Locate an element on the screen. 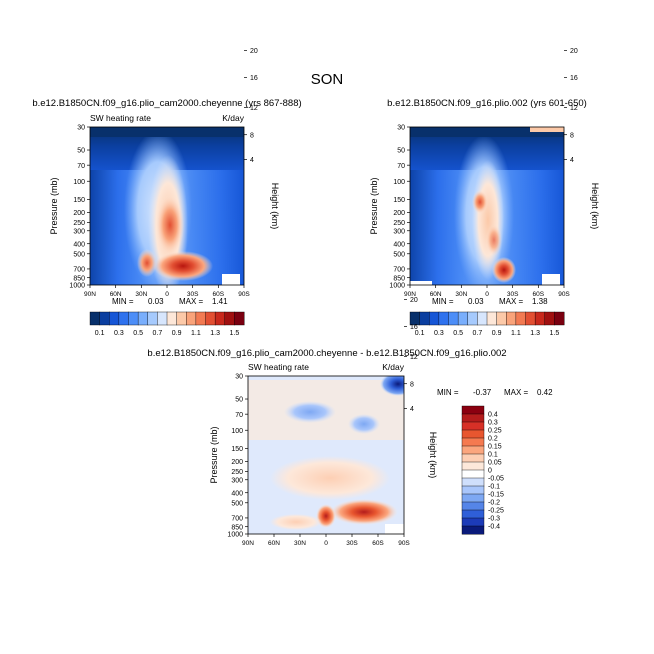 The height and width of the screenshot is (654, 654). panel-1-max-label: MAX = is located at coordinates (191, 301).